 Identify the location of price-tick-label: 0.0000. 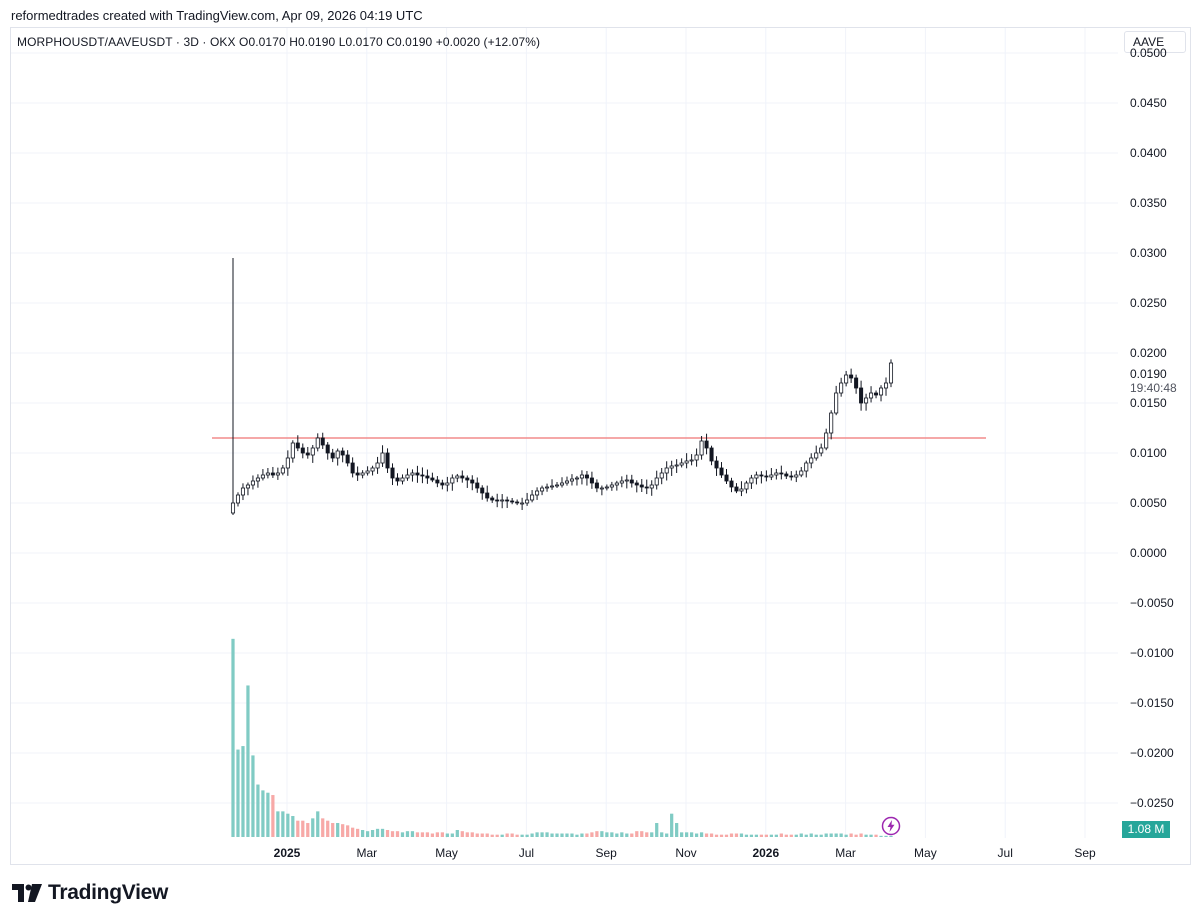
(1148, 553).